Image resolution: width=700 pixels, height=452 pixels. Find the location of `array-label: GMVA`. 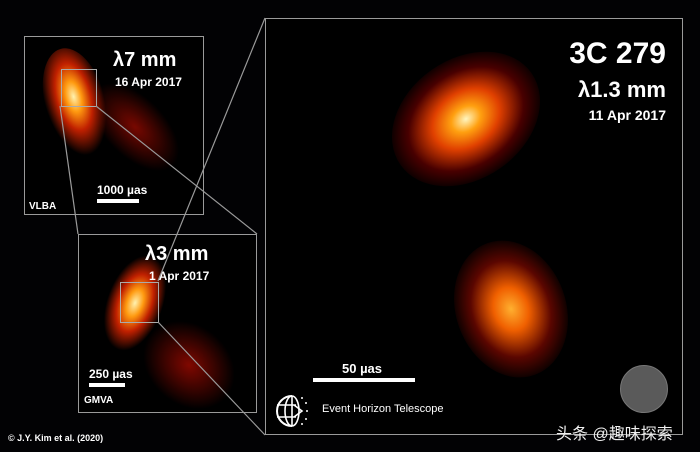

array-label: GMVA is located at coordinates (99, 400).